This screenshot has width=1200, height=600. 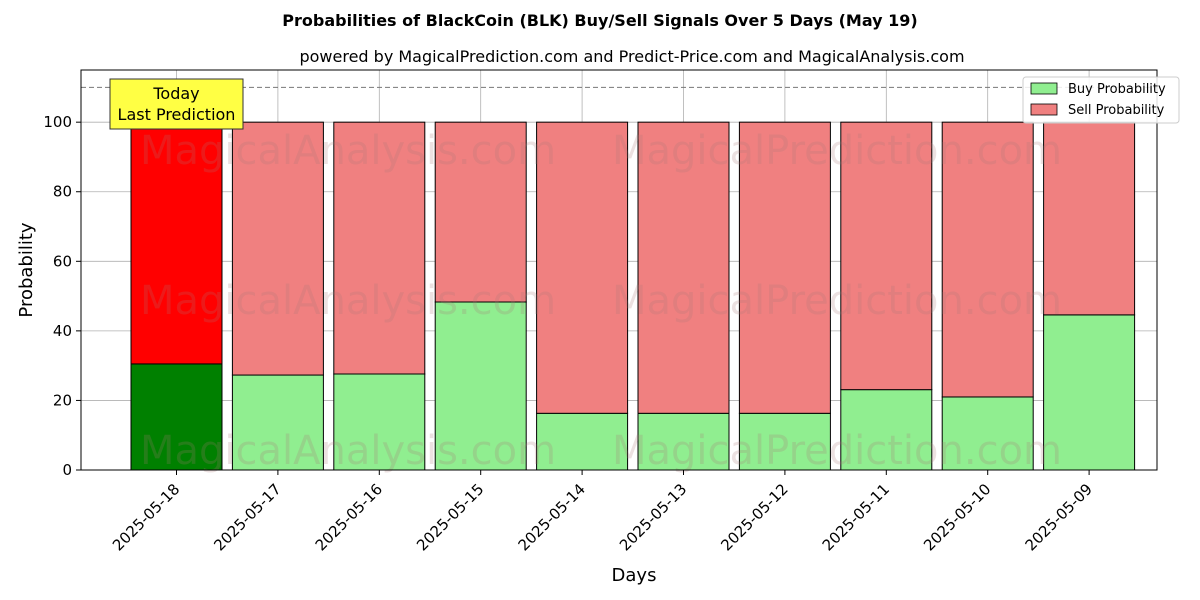 What do you see at coordinates (450, 517) in the screenshot?
I see `x-tick-label-3: 2025-05-15` at bounding box center [450, 517].